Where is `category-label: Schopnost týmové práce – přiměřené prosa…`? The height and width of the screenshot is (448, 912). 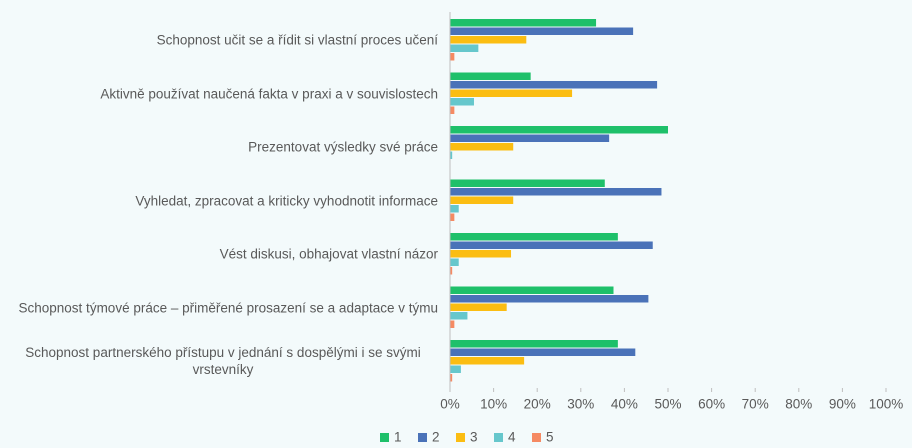
category-label: Schopnost týmové práce – přiměřené prosa… is located at coordinates (228, 308).